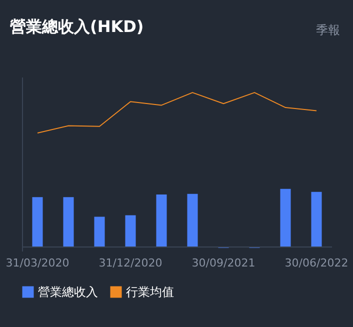  Describe the element at coordinates (224, 263) in the screenshot. I see `x-tick-label: 30/09/2021` at that location.